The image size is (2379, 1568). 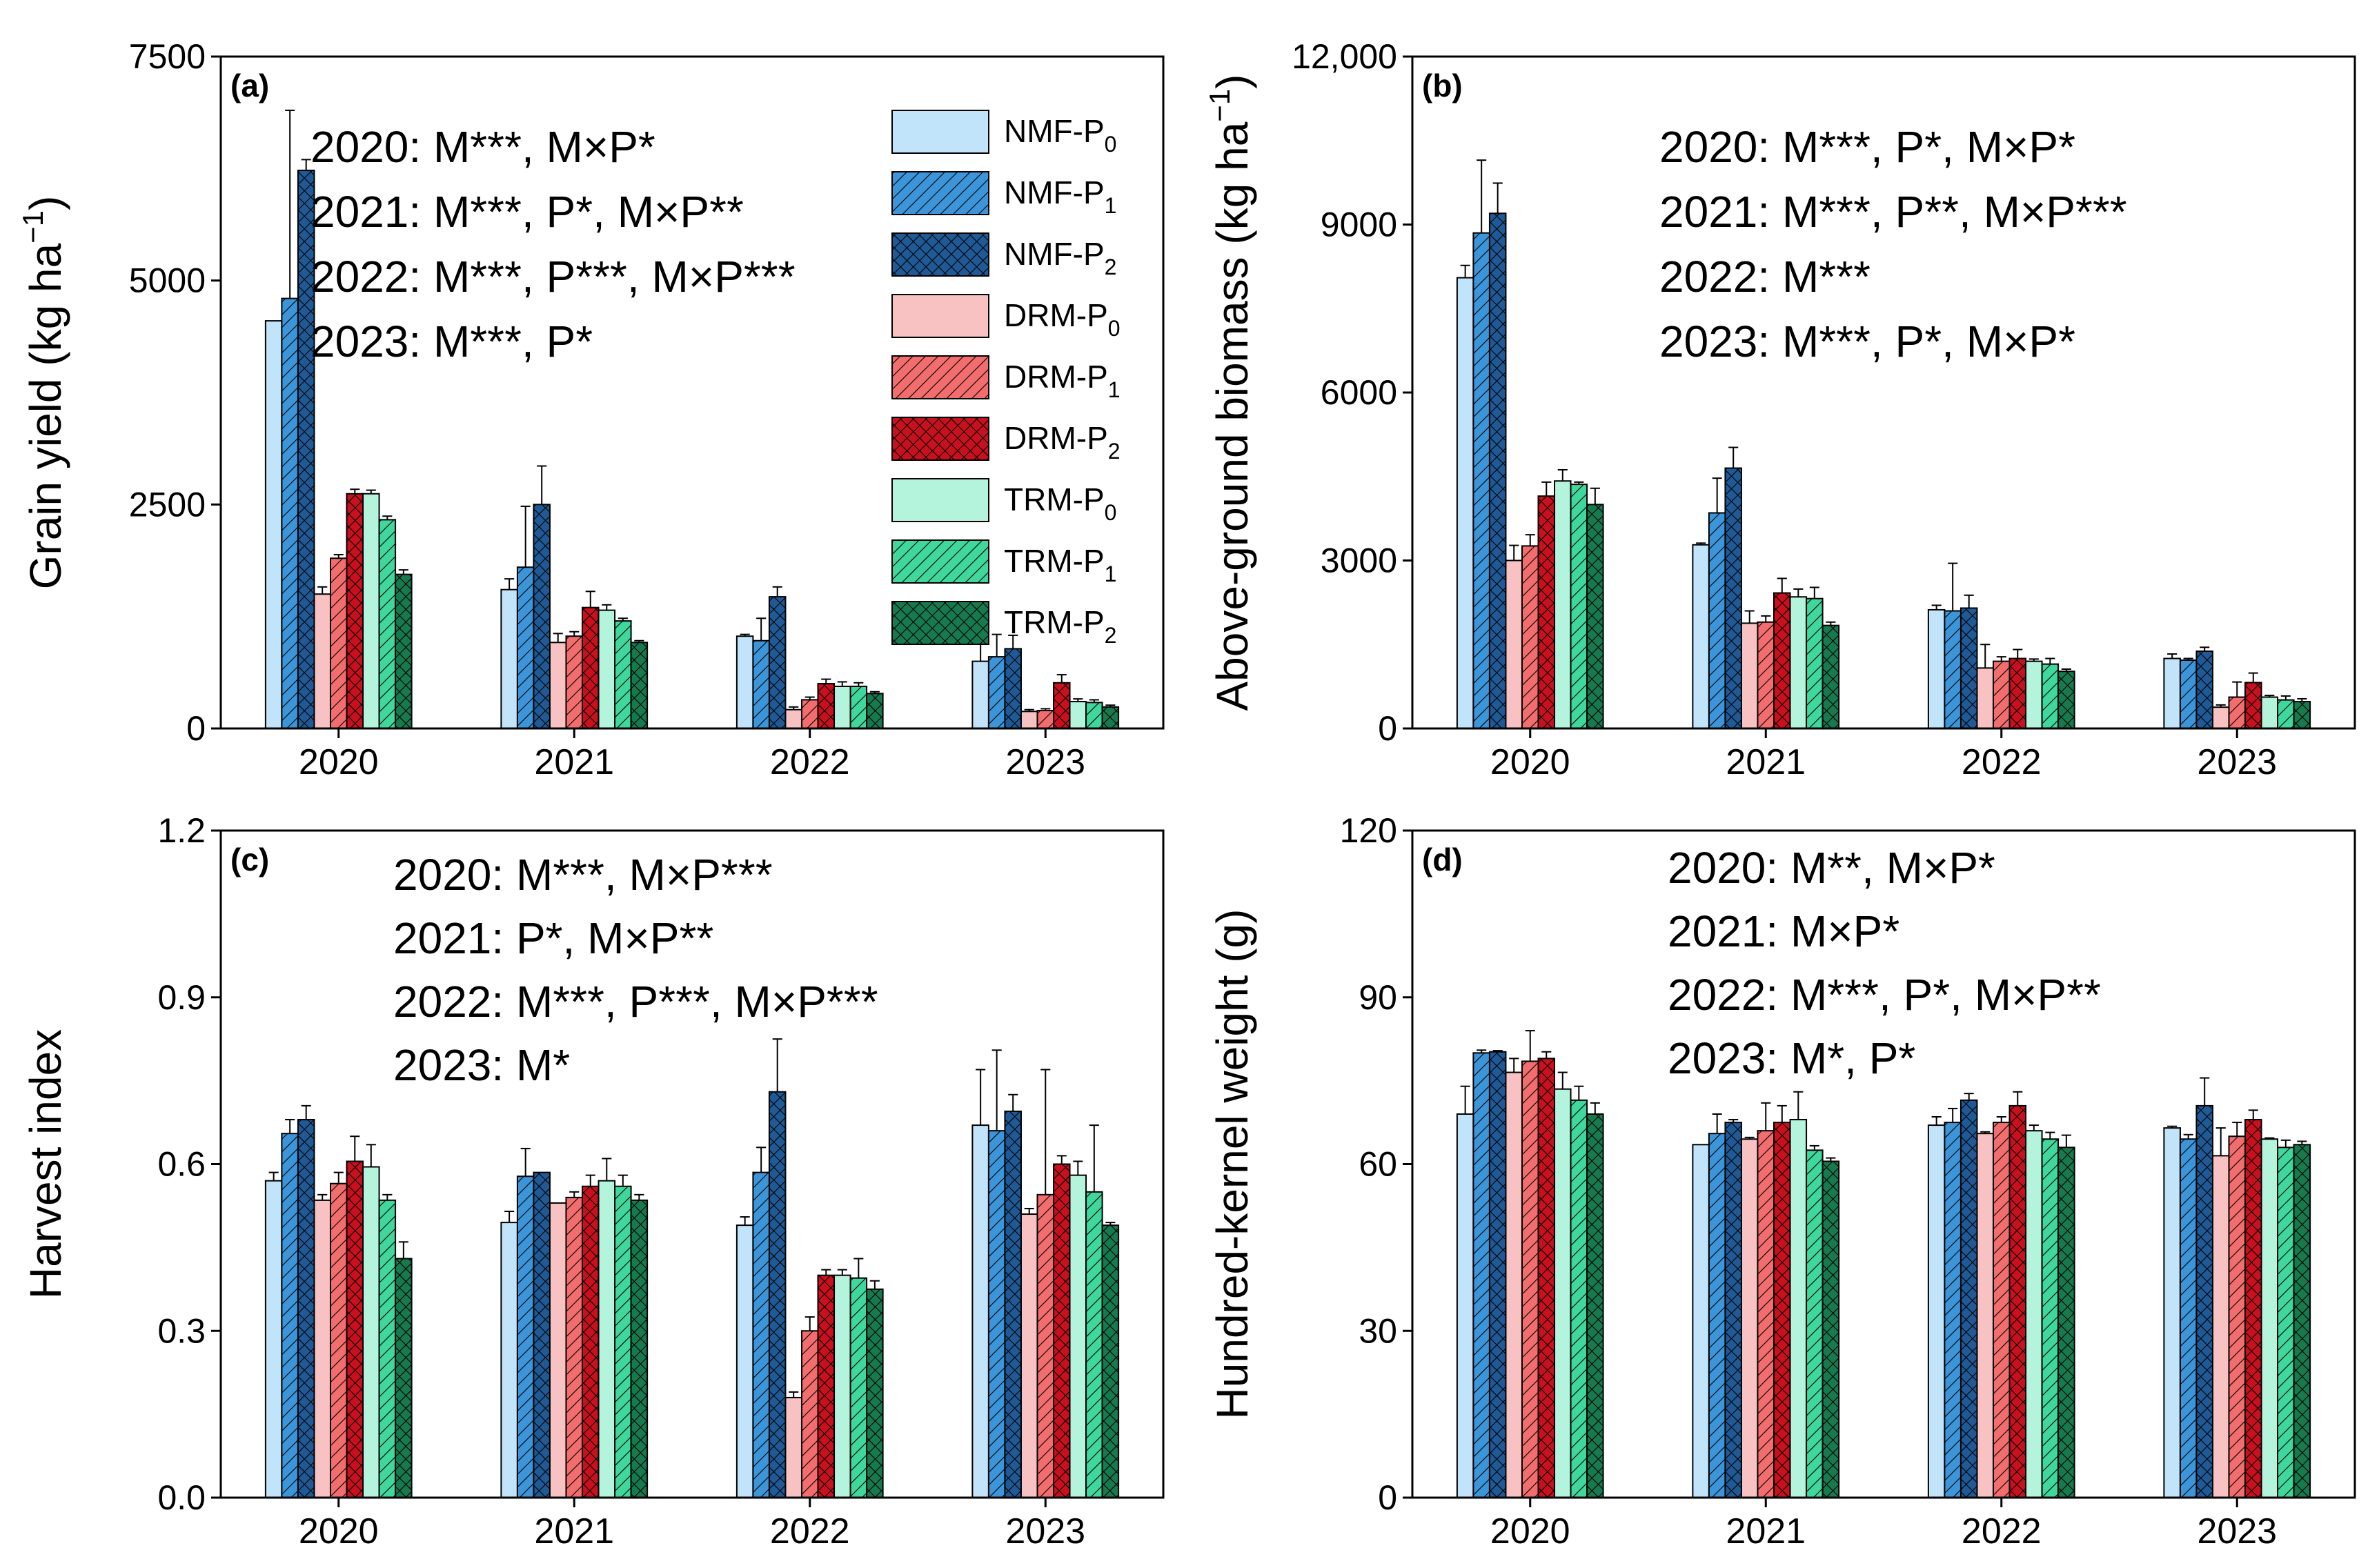 I want to click on x-tick-label-b: 2023, so click(x=2237, y=762).